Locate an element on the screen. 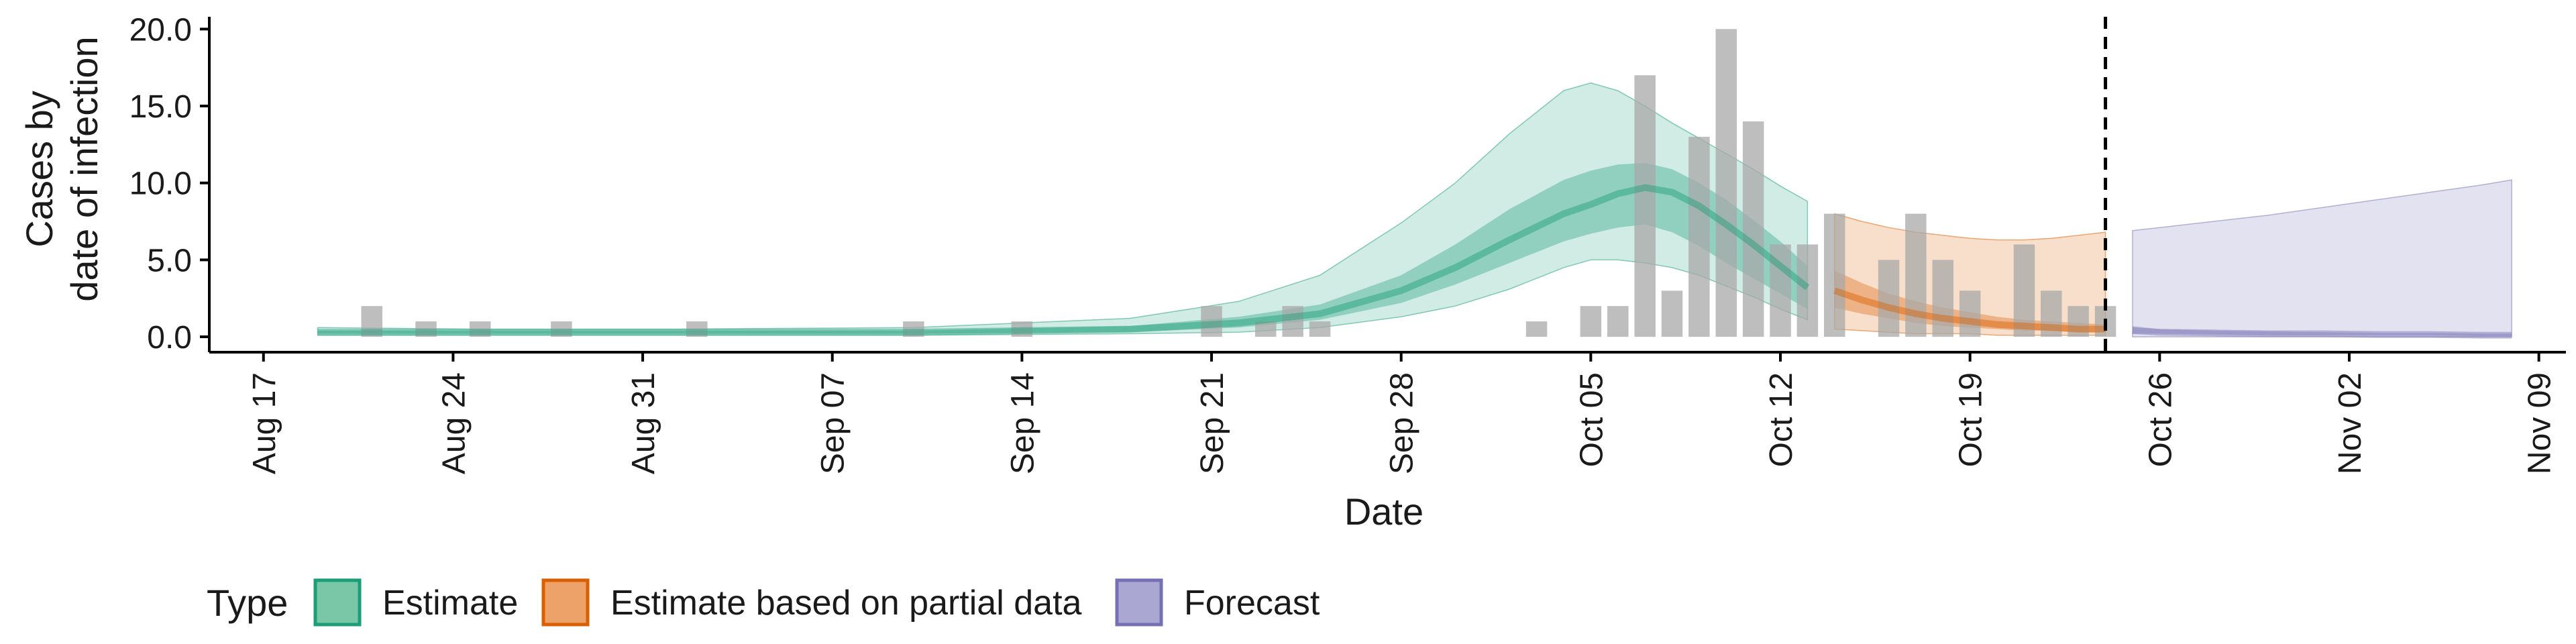  legend-label-estimate: Estimate is located at coordinates (450, 603).